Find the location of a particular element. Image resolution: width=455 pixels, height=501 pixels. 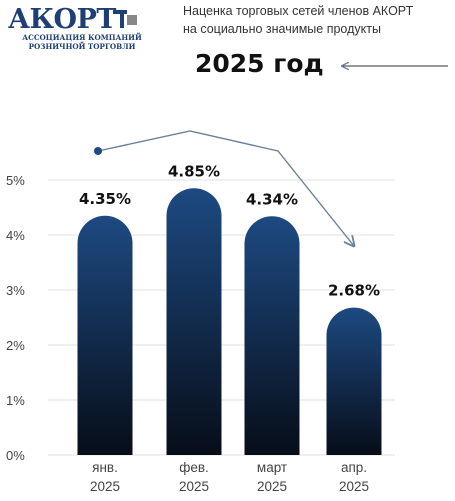

logo-subtitle-line2: РОЗНИЧНОЙ ТОРГОВЛИ is located at coordinates (82, 46).